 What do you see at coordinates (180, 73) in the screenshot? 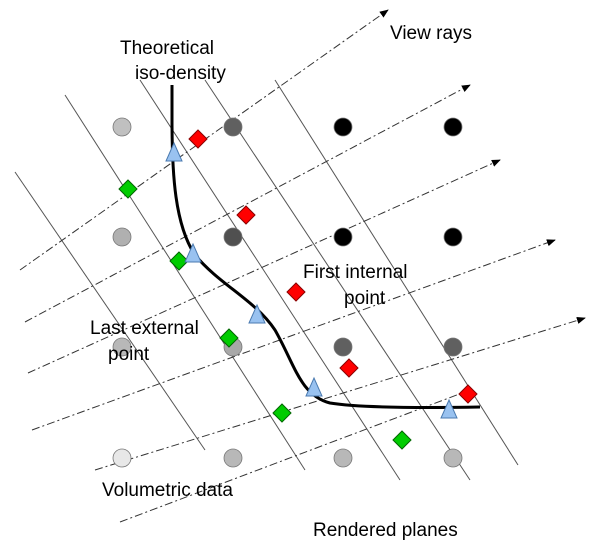
I see `iso-density-label-line2: iso-density` at bounding box center [180, 73].